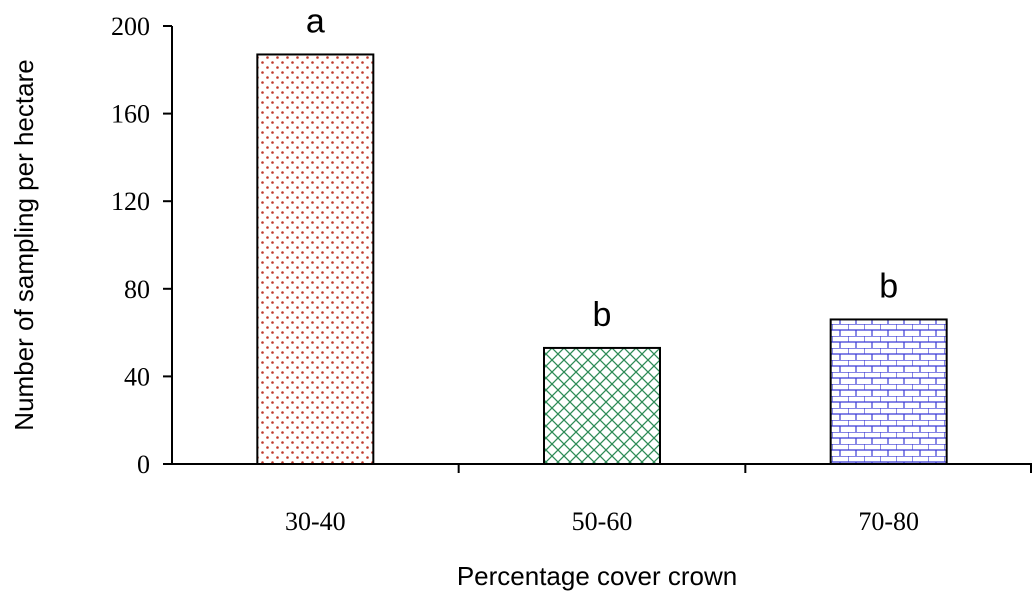 This screenshot has height=600, width=1032. I want to click on x-tick-labels: 30-40 50-60 70-80, so click(602, 521).